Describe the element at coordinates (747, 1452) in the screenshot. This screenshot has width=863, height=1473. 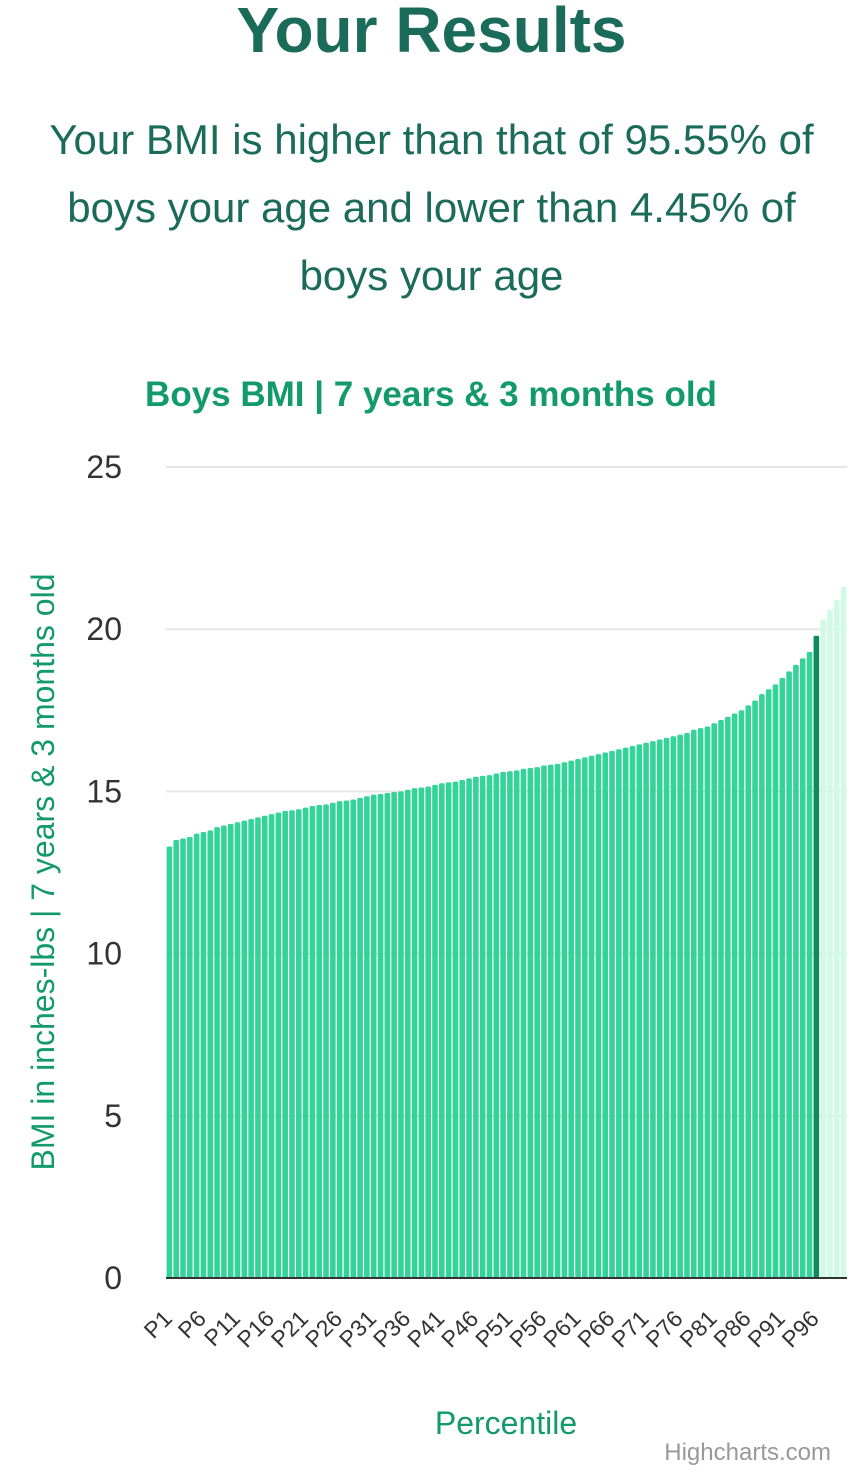
I see `highcharts-credits-link: Highcharts.com` at that location.